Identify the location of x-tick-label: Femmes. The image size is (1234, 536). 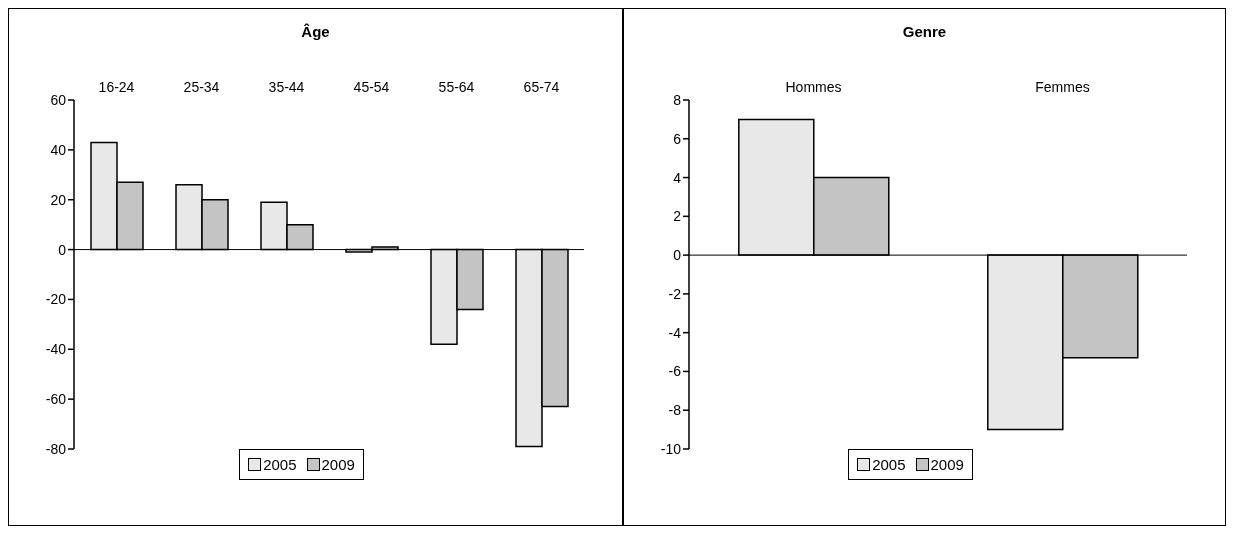
(1062, 87).